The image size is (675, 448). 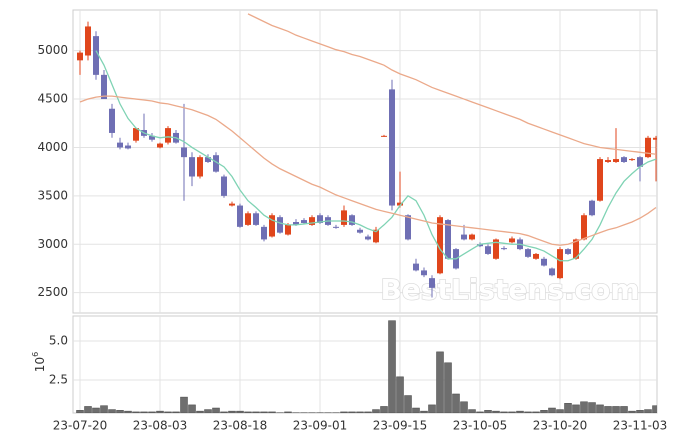 What do you see at coordinates (400, 426) in the screenshot?
I see `x-tick-label: 23-09-15` at bounding box center [400, 426].